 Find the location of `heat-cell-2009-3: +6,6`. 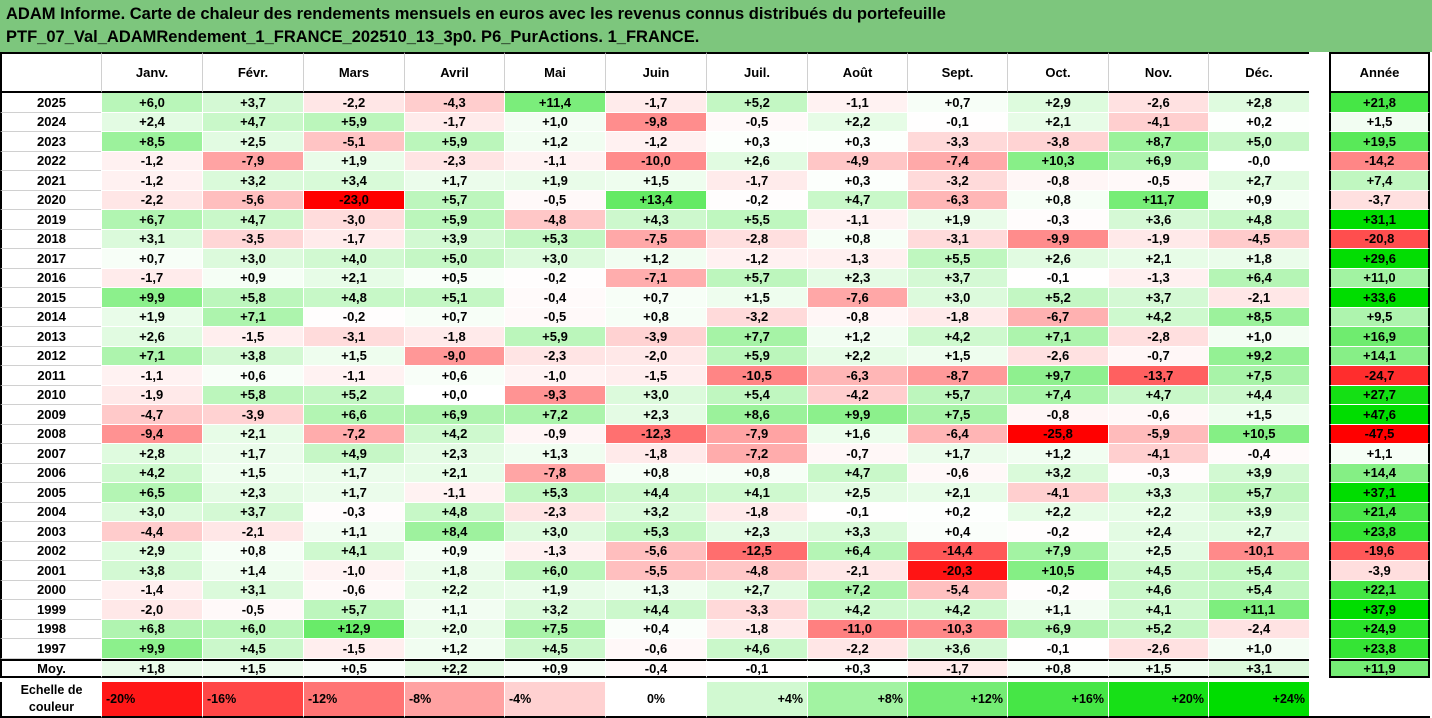

heat-cell-2009-3: +6,6 is located at coordinates (353, 415).